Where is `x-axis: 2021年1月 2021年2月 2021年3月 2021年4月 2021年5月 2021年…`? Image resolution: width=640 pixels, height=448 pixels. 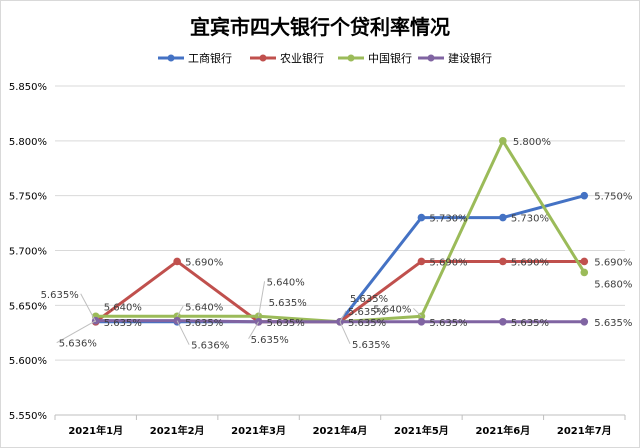 x-axis: 2021年1月 2021年2月 2021年3月 2021年4月 2021年5月 2021年… is located at coordinates (340, 425).